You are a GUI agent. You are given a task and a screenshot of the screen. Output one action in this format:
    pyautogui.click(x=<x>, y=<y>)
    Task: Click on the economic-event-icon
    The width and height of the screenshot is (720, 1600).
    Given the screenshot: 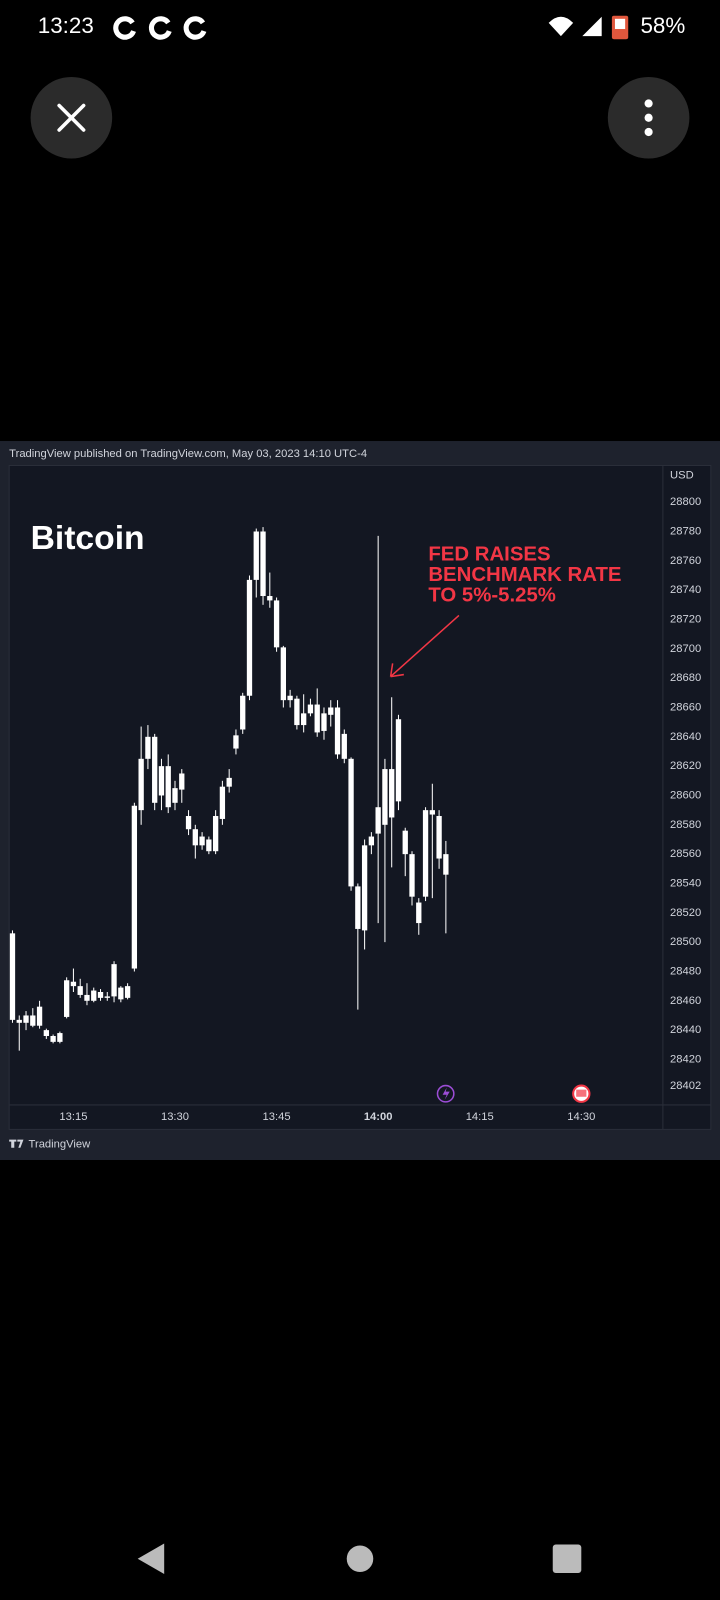 What is the action you would take?
    pyautogui.click(x=581, y=1093)
    